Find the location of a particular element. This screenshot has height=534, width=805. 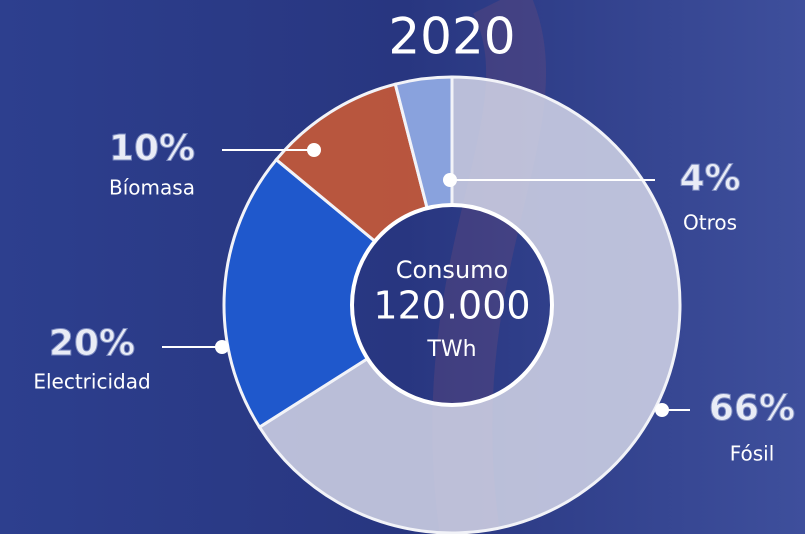

center-text: Consumo is located at coordinates (452, 270).